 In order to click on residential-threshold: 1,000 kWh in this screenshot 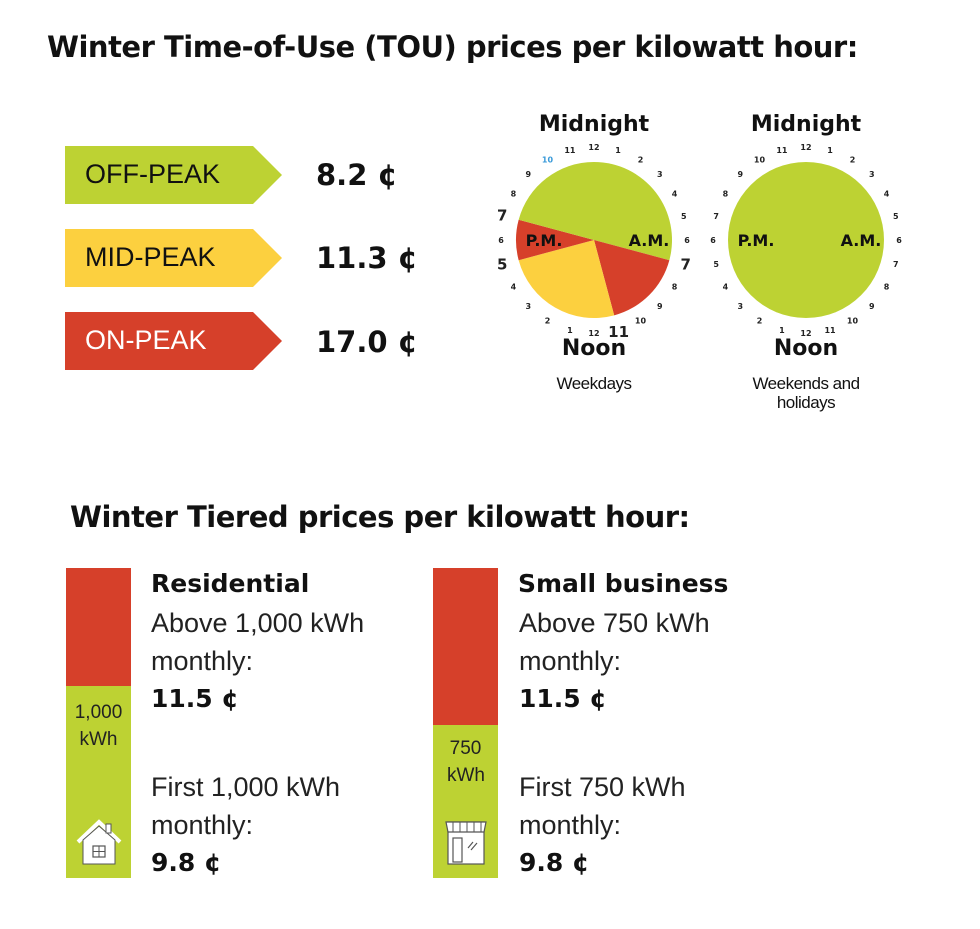, I will do `click(98, 726)`.